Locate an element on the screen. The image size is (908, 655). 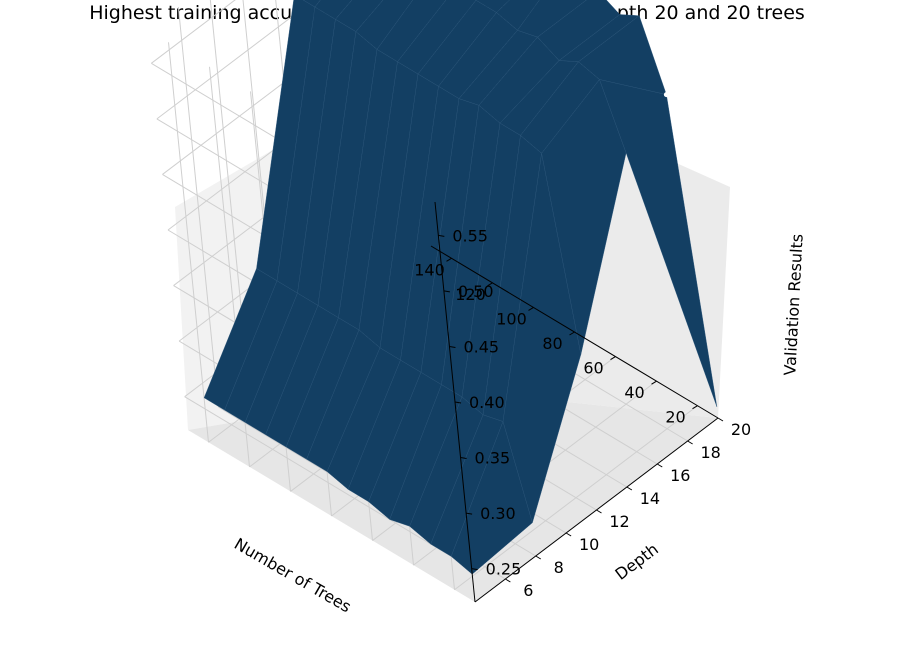
y-tick-label: 6 is located at coordinates (528, 590).